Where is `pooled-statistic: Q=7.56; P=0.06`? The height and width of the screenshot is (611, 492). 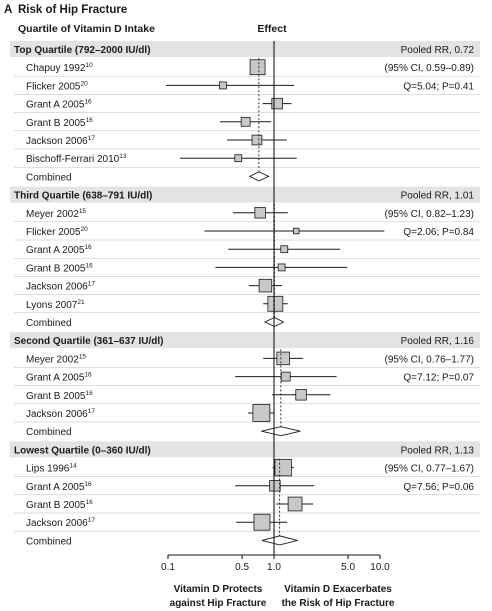
pooled-statistic: Q=7.56; P=0.06 is located at coordinates (438, 487).